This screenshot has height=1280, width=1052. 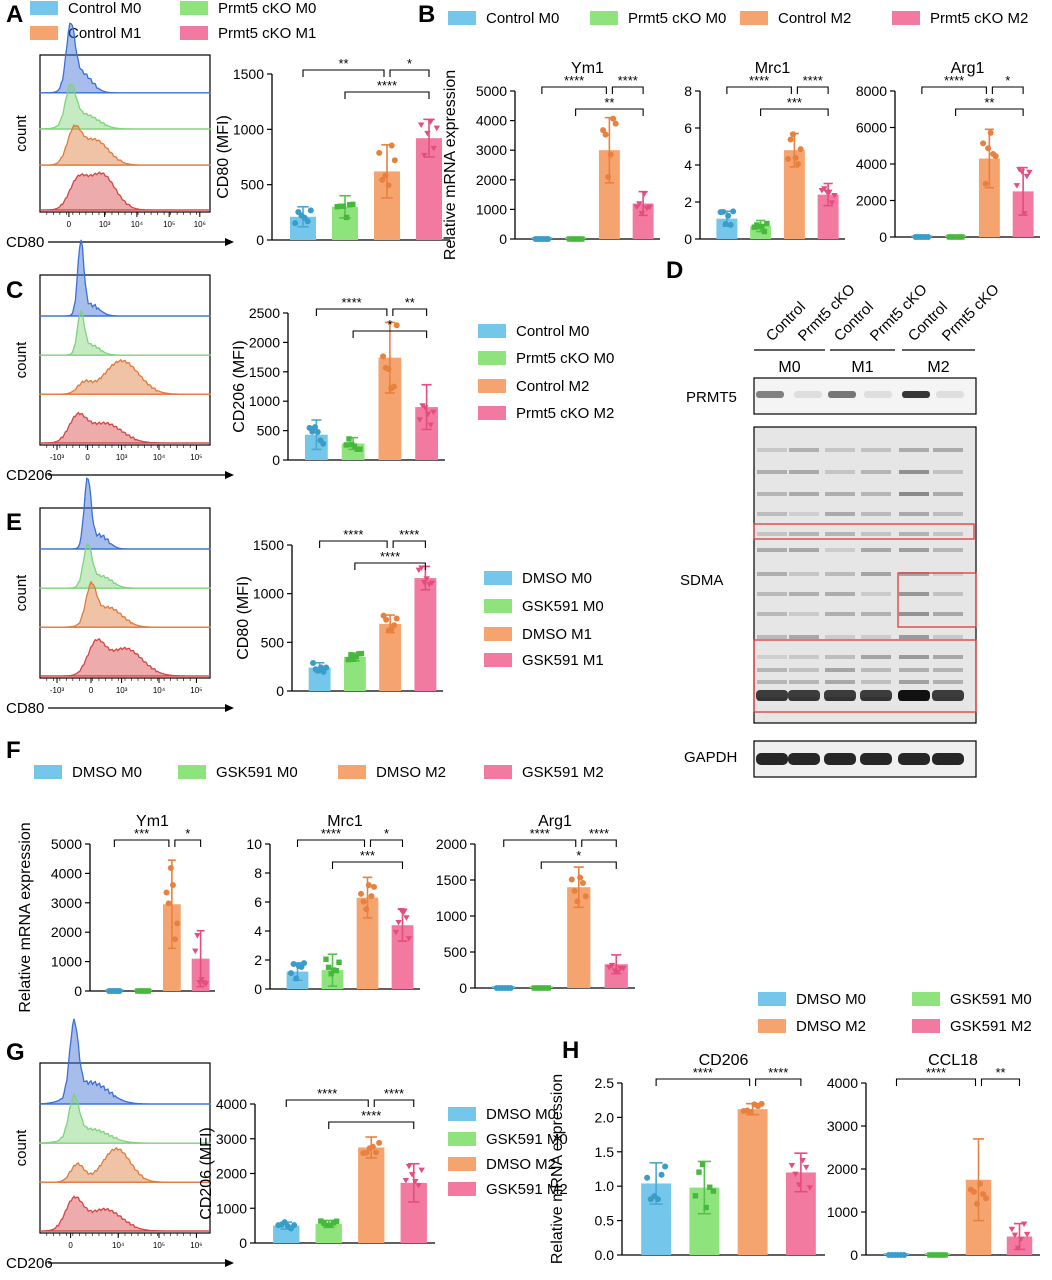 What do you see at coordinates (29, 1263) in the screenshot?
I see `histogram-x-label: CD206` at bounding box center [29, 1263].